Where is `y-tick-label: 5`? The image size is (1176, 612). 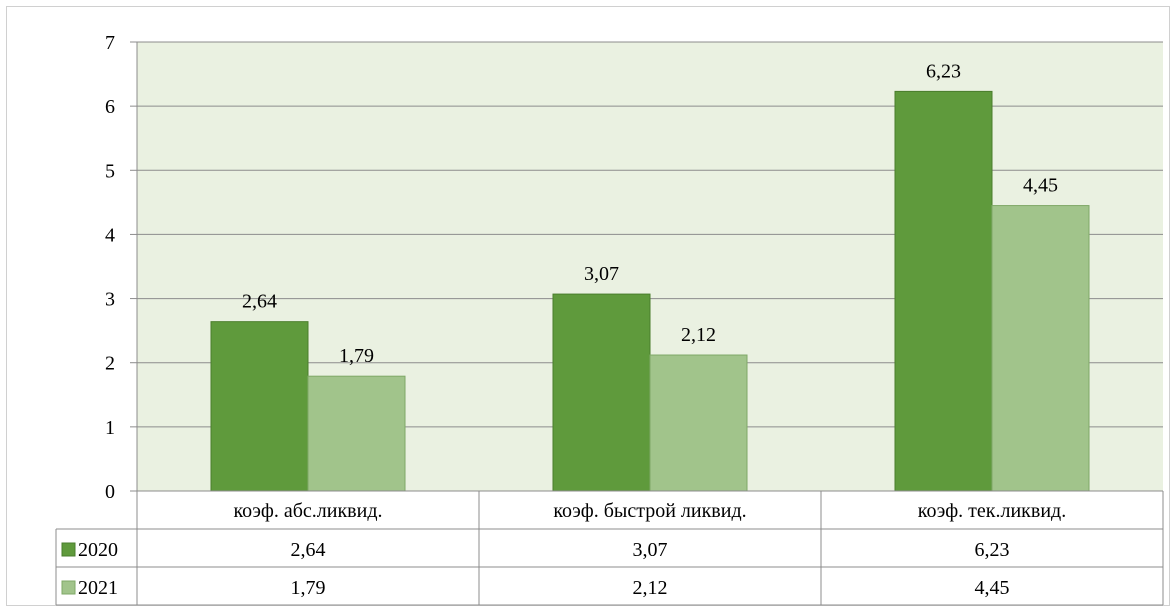 y-tick-label: 5 is located at coordinates (110, 171).